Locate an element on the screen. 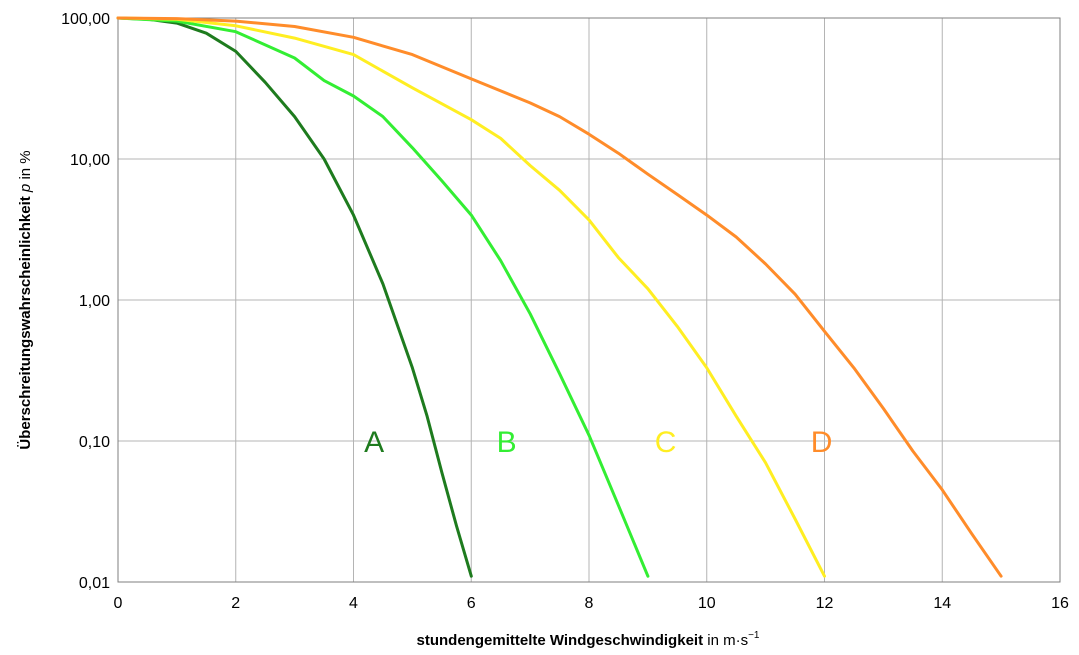 The image size is (1079, 655). y-tick-label: 0,10 is located at coordinates (94, 442).